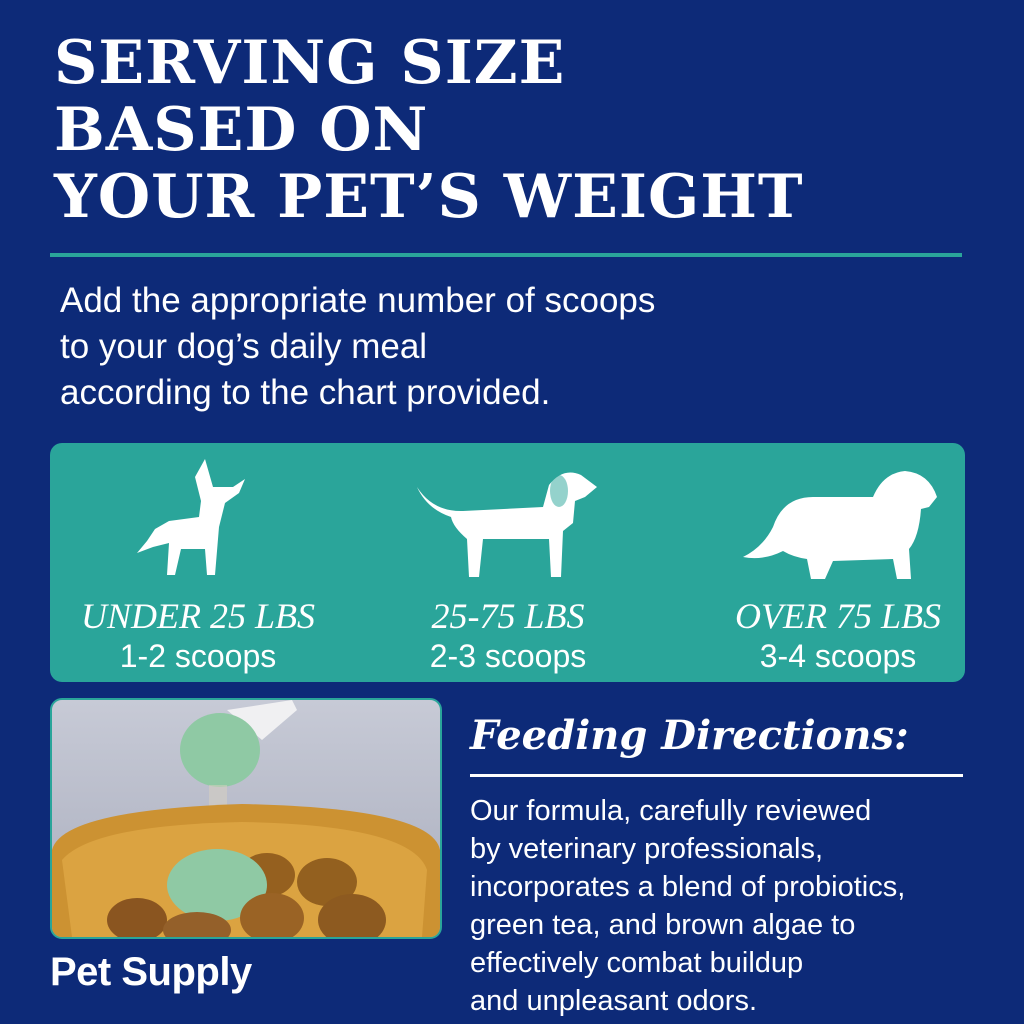  Describe the element at coordinates (244, 346) in the screenshot. I see `intro-line: to your dog’s daily meal` at that location.